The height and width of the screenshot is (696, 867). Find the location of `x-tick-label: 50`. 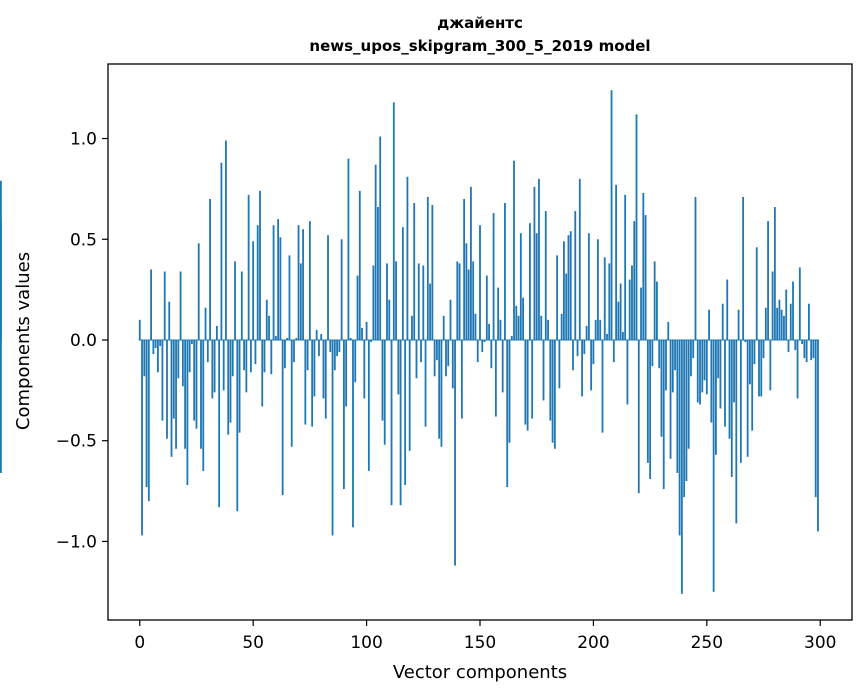

x-tick-label: 50 is located at coordinates (253, 643).